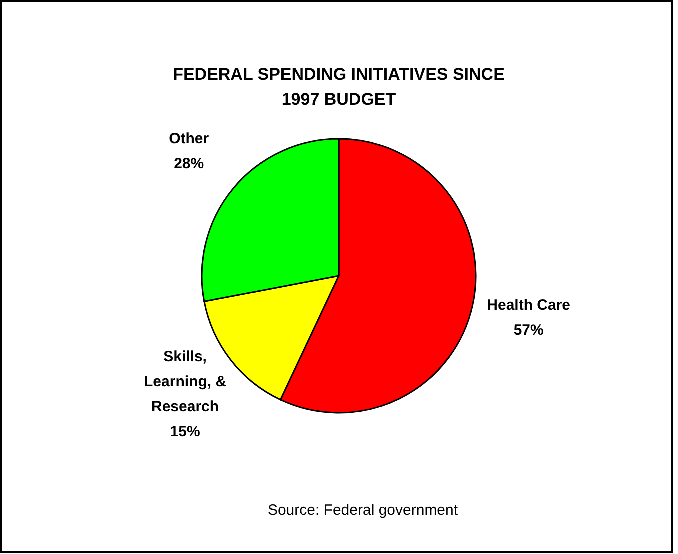  I want to click on source-note: Source: Federal government, so click(363, 510).